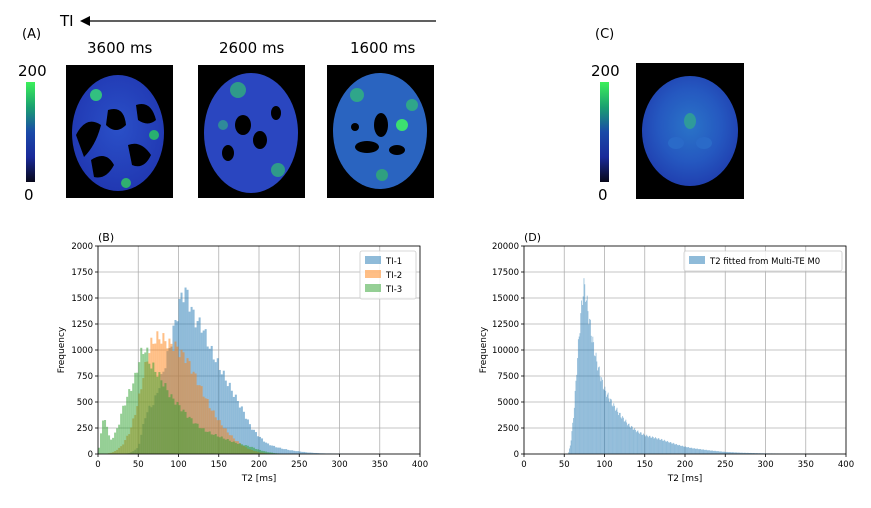 This screenshot has width=871, height=508. What do you see at coordinates (690, 131) in the screenshot?
I see `m0-t2-map` at bounding box center [690, 131].